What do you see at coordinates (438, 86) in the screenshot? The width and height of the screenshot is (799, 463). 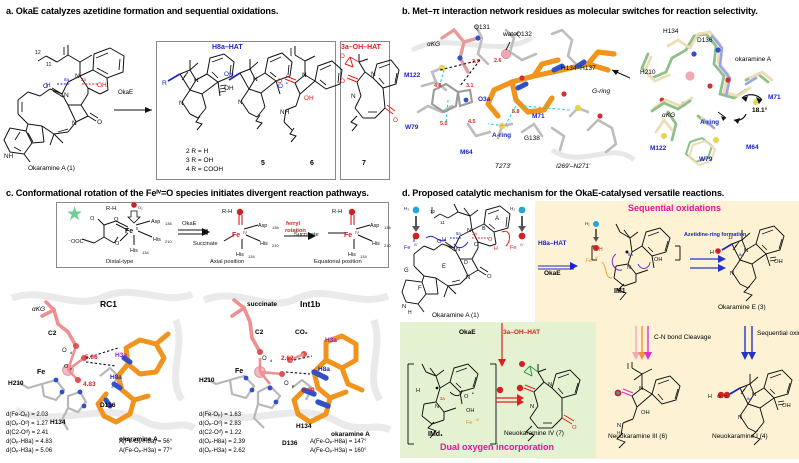 I see `panel-b-distance-4-6: 4.6` at bounding box center [438, 86].